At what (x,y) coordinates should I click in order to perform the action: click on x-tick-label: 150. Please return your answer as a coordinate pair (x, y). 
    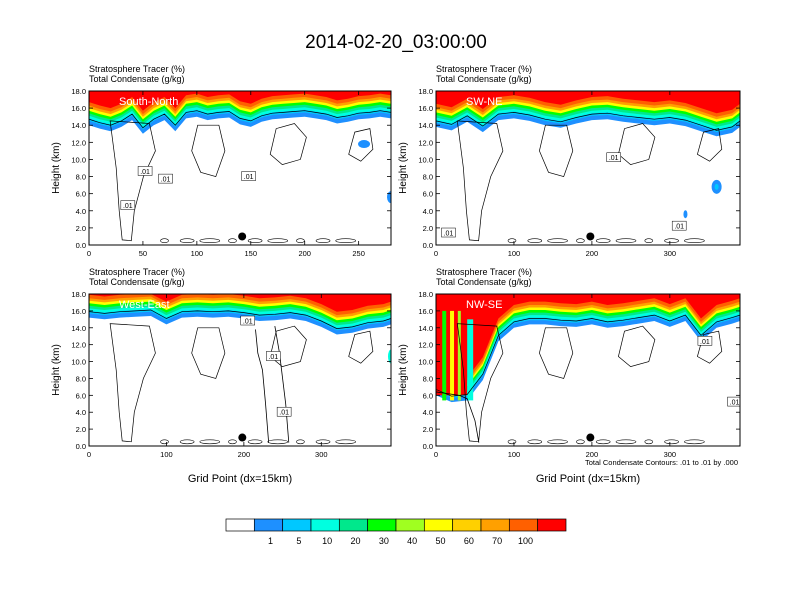
    Looking at the image, I should click on (251, 253).